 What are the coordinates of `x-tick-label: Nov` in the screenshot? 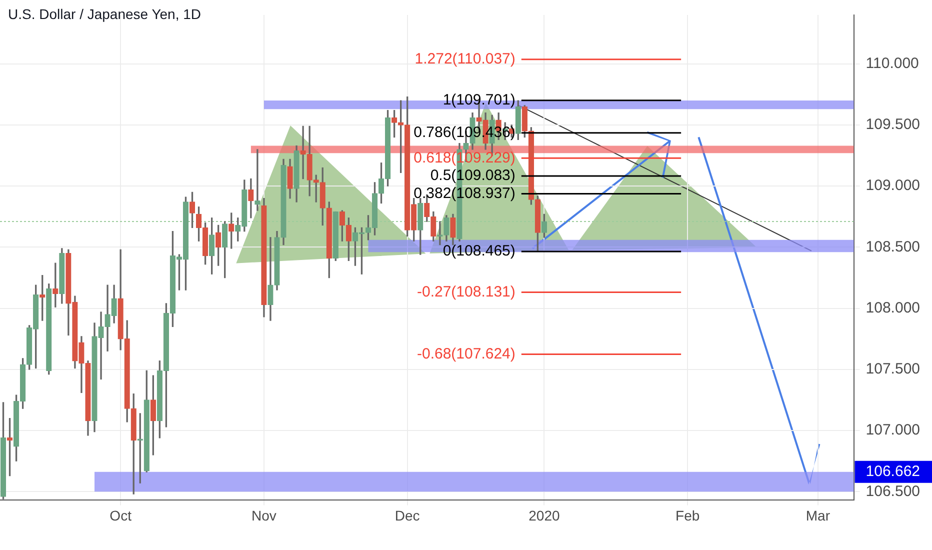 It's located at (264, 515).